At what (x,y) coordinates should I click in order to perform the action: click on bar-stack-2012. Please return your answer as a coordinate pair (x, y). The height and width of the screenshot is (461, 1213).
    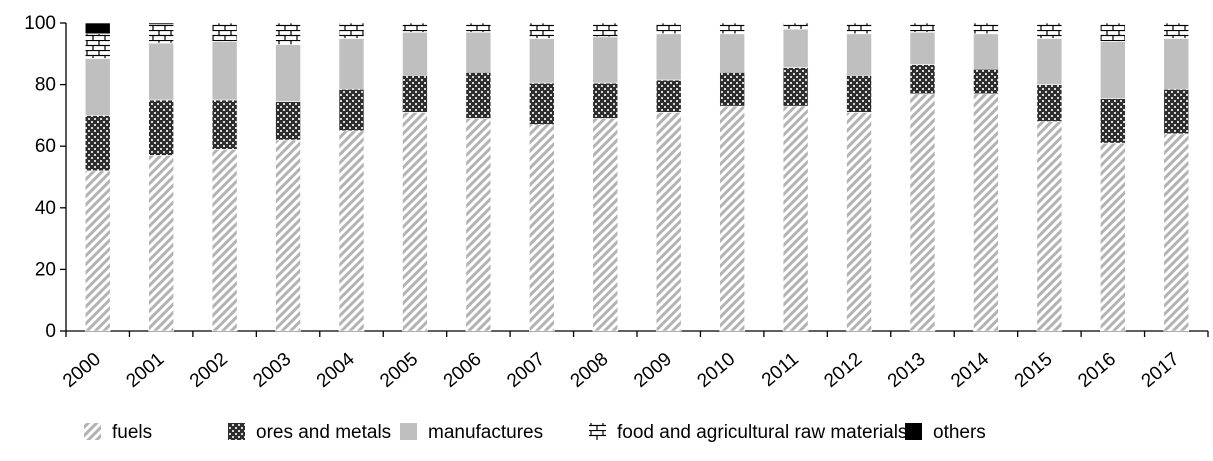
    Looking at the image, I should click on (859, 177).